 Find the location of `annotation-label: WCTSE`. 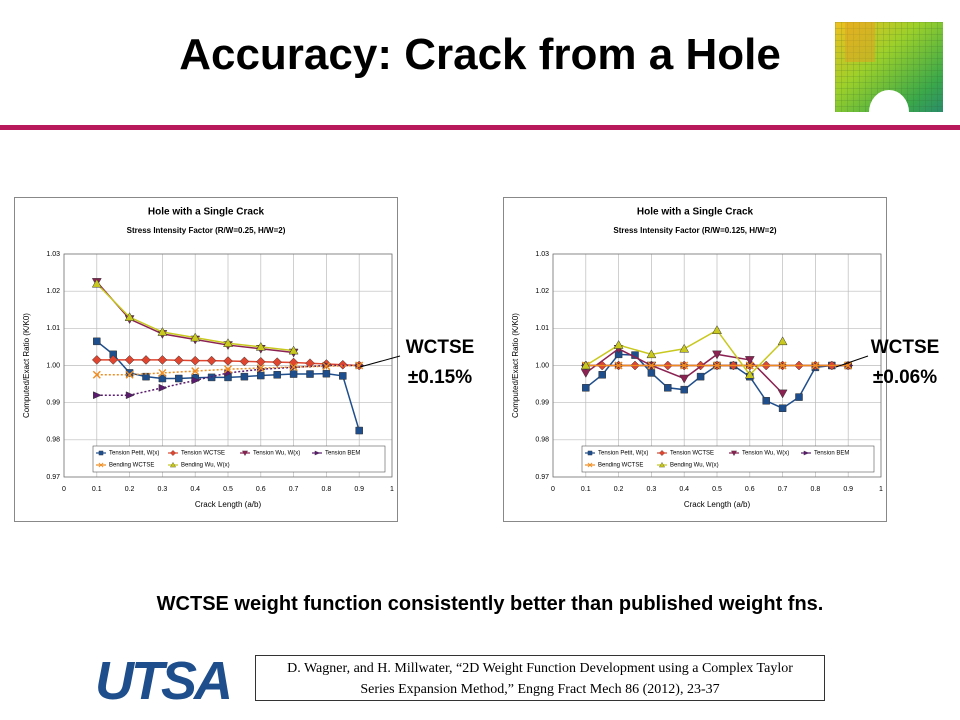

annotation-label: WCTSE is located at coordinates (440, 347).